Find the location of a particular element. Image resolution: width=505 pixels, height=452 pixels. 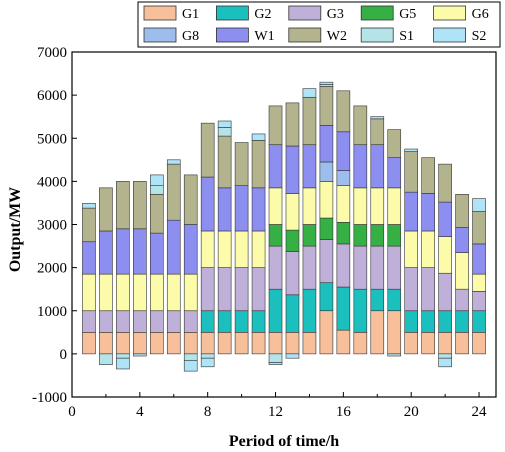

y-tick-label: 7000 is located at coordinates (52, 53).